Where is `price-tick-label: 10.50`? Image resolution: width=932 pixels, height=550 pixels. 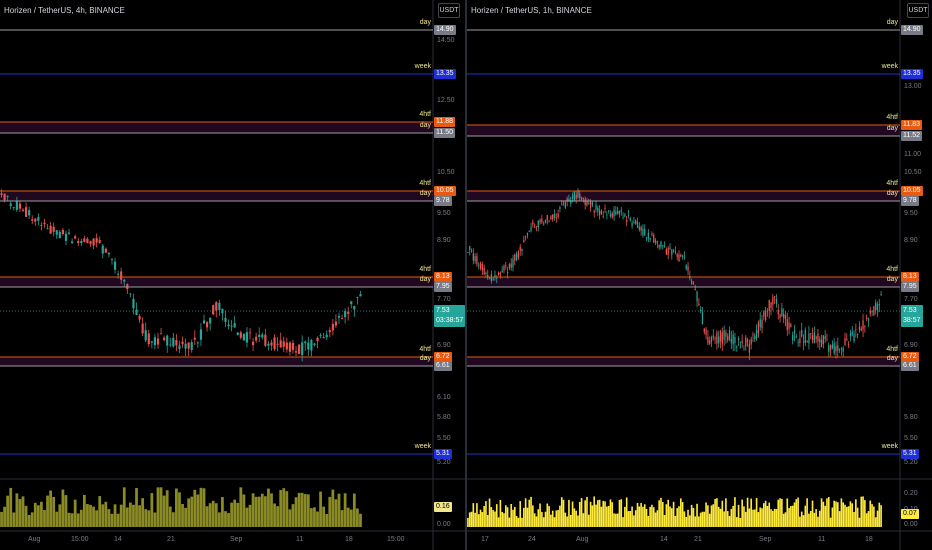 price-tick-label: 10.50 is located at coordinates (446, 172).